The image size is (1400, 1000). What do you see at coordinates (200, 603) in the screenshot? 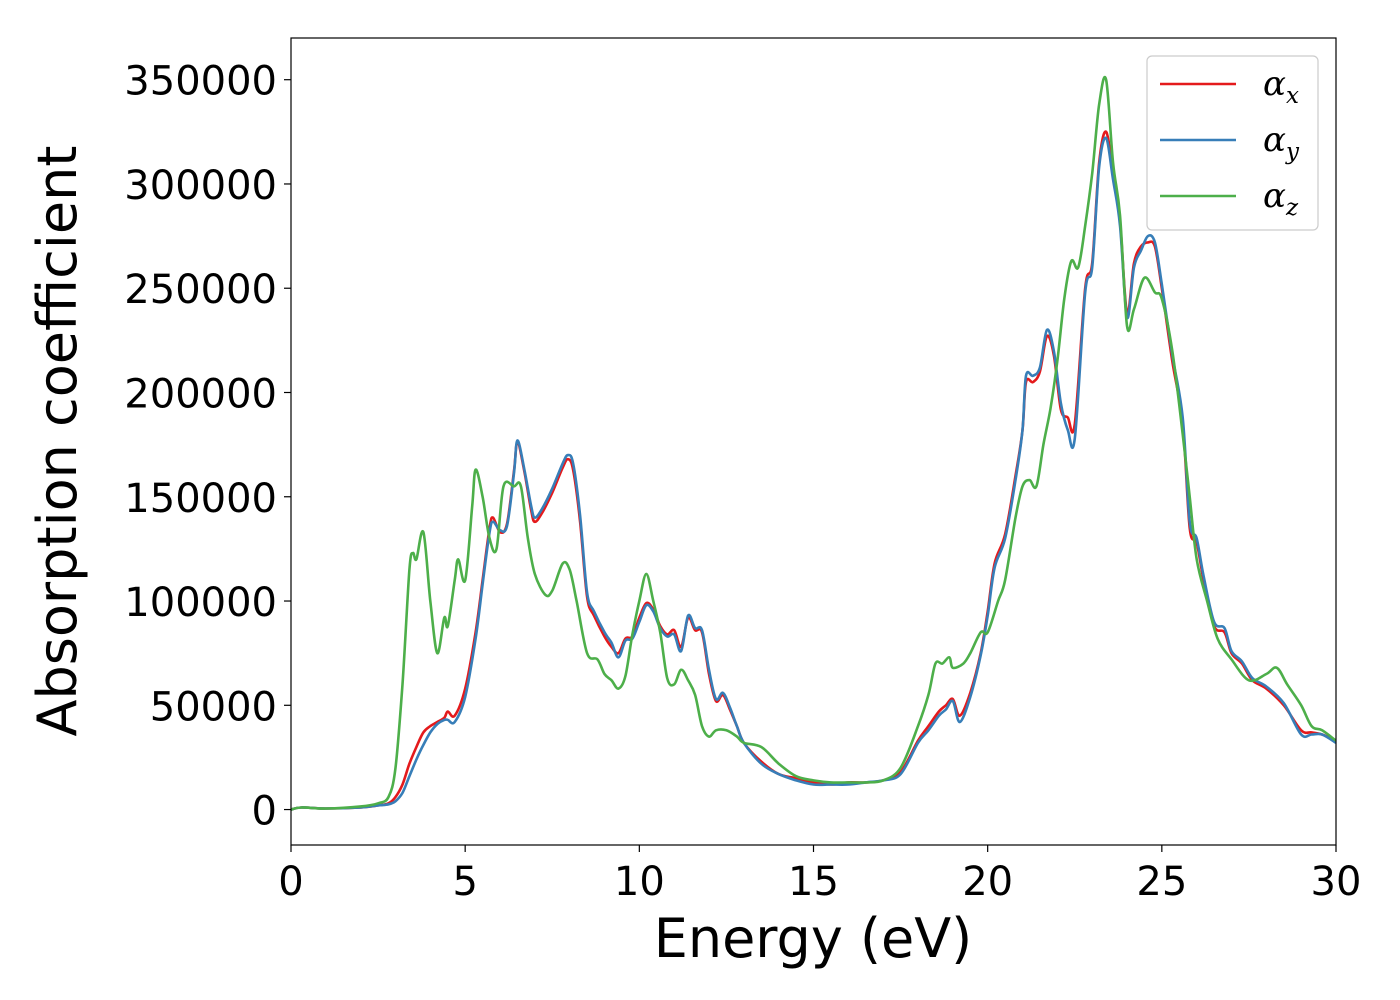
I see `y-tick-label: 100000` at bounding box center [200, 603].